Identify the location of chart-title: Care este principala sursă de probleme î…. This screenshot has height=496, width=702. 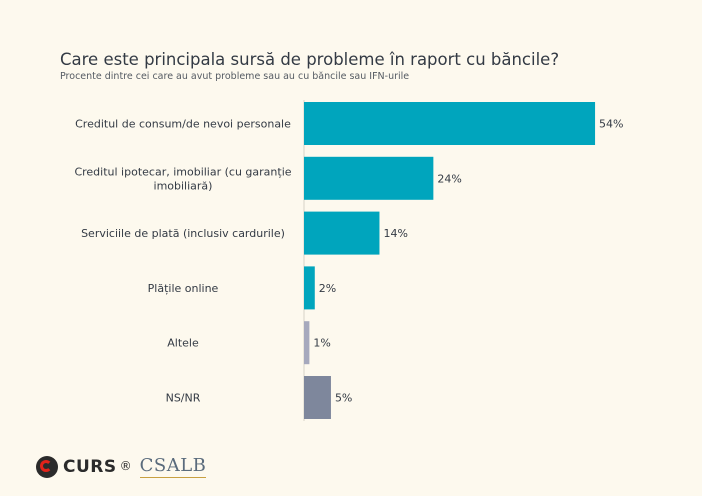
(310, 59).